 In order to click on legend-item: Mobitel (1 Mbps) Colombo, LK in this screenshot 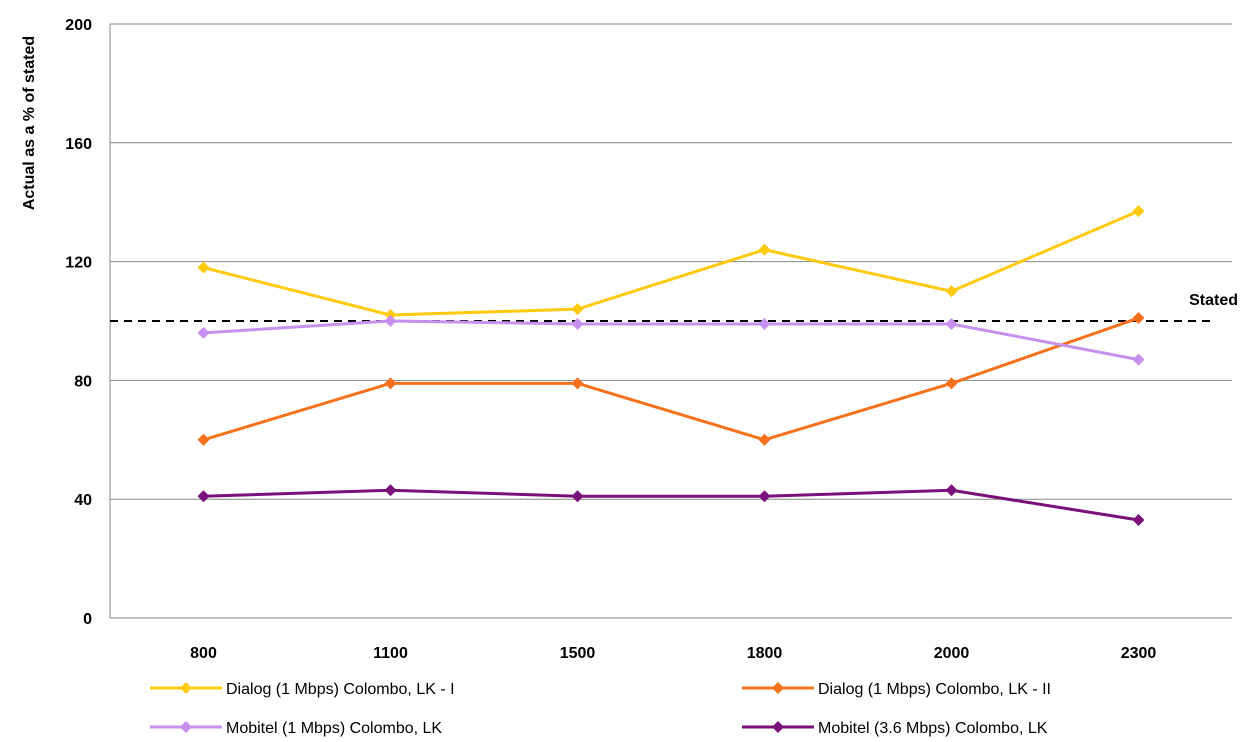, I will do `click(296, 728)`.